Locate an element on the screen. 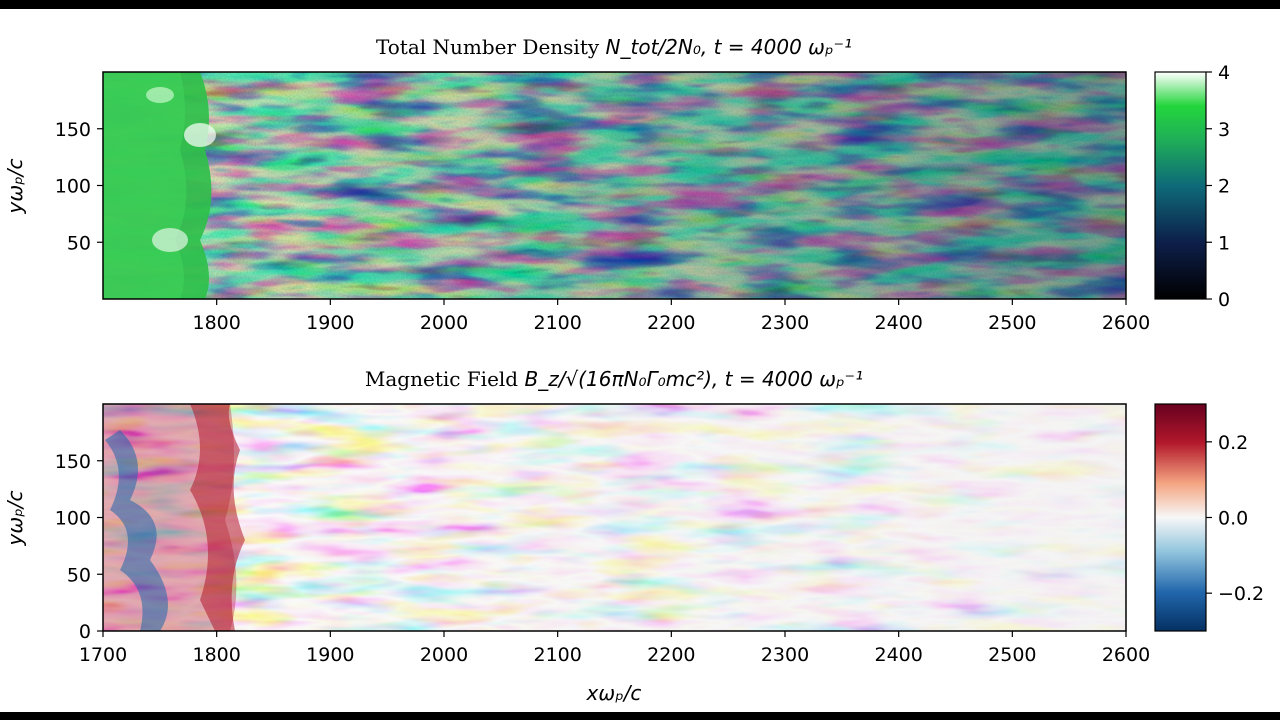 The image size is (1280, 720). density-xtick-label: 2500 is located at coordinates (1012, 323).